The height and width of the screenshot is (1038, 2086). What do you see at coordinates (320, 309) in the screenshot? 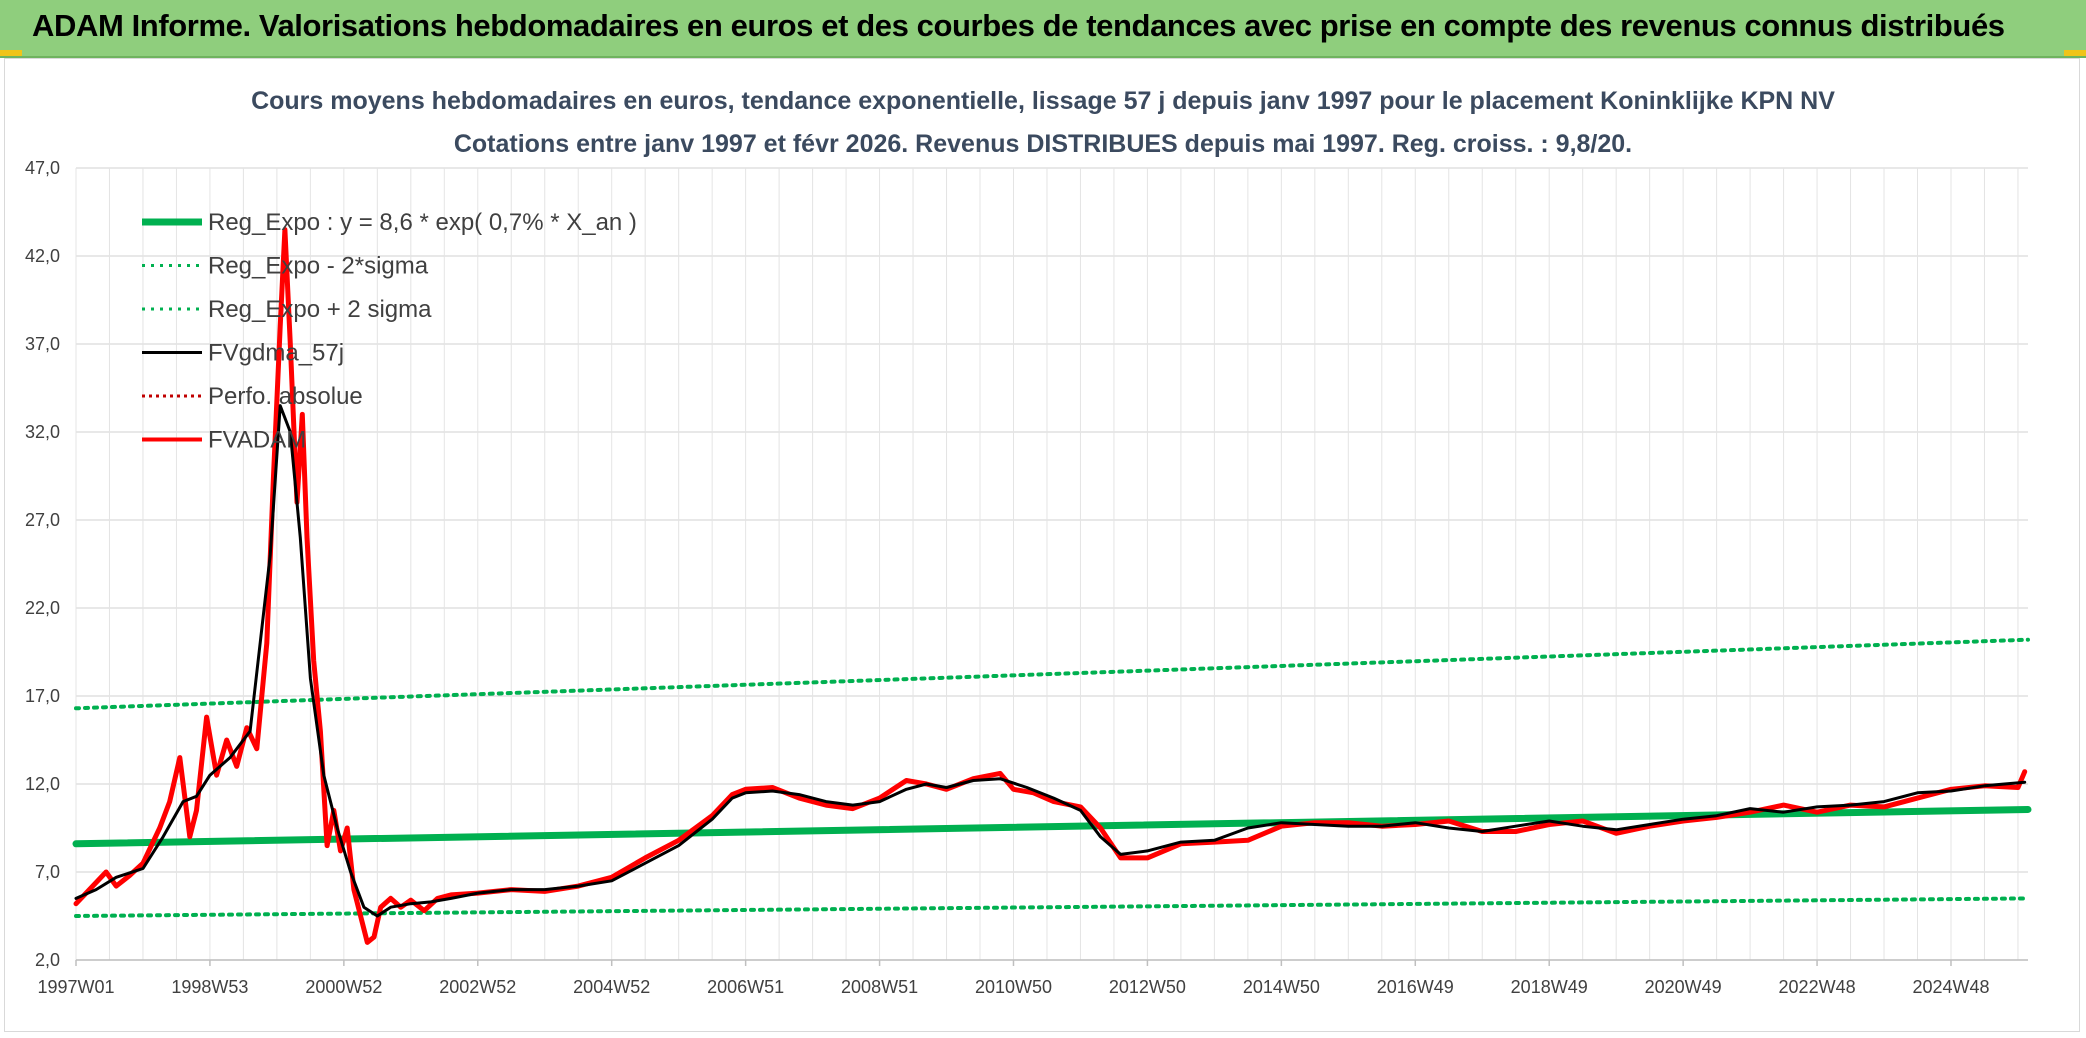
I see `legend-entry: Reg_Expo + 2 sigma` at bounding box center [320, 309].